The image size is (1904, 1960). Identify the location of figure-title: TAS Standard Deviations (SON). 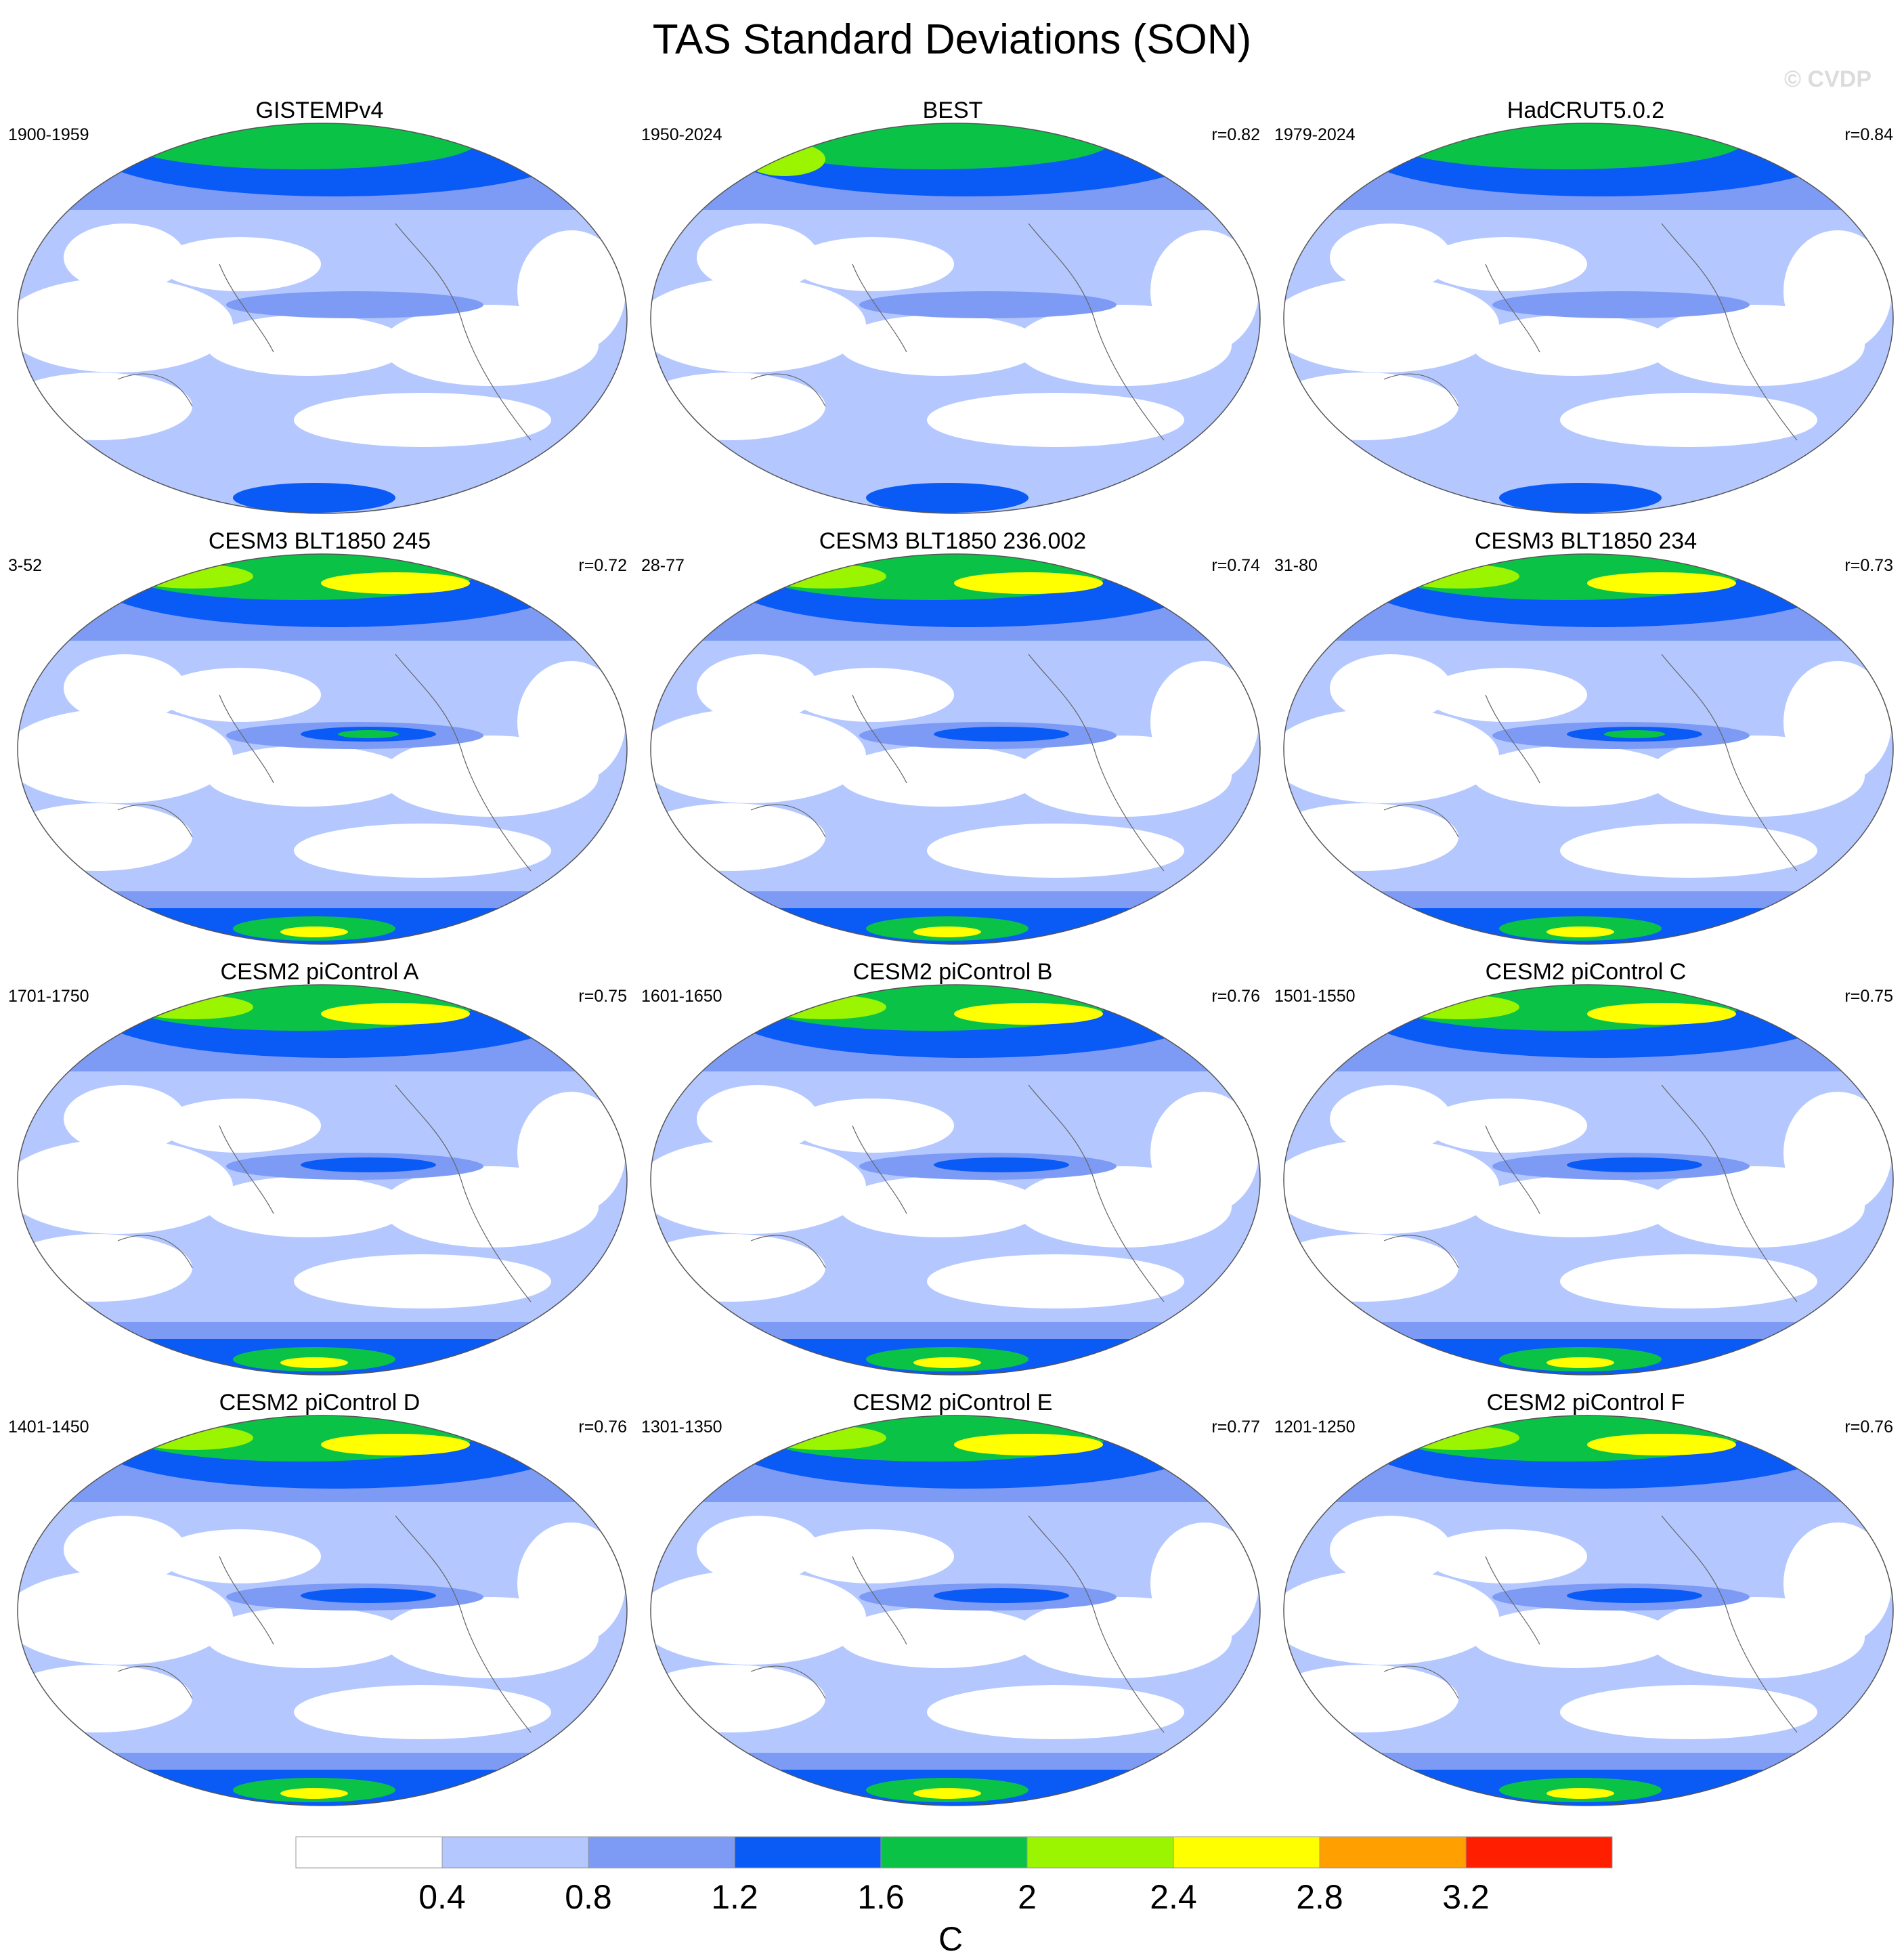
(952, 39).